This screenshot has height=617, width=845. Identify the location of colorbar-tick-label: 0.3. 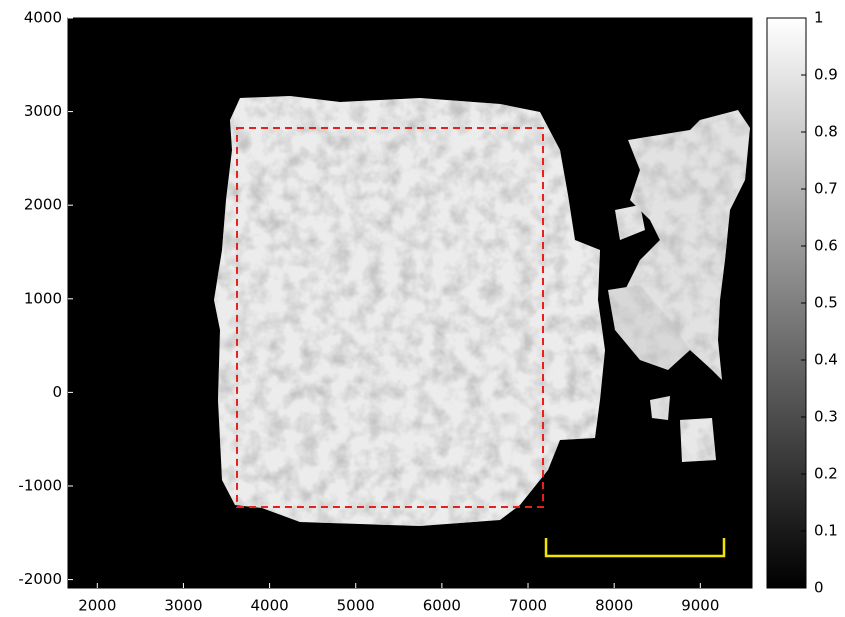
(826, 417).